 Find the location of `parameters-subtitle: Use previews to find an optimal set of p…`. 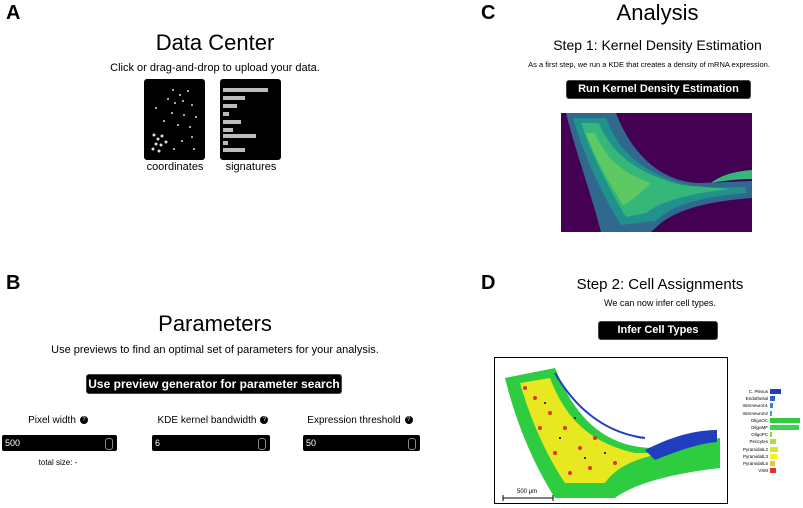

parameters-subtitle: Use previews to find an optimal set of p… is located at coordinates (215, 350).